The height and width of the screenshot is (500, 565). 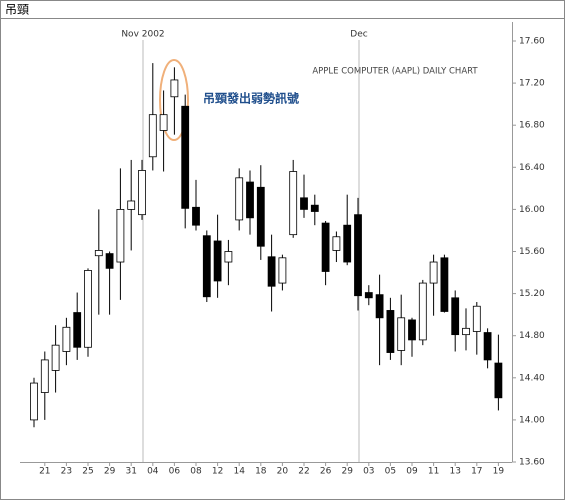 What do you see at coordinates (303, 472) in the screenshot?
I see `x-tick-label: 22` at bounding box center [303, 472].